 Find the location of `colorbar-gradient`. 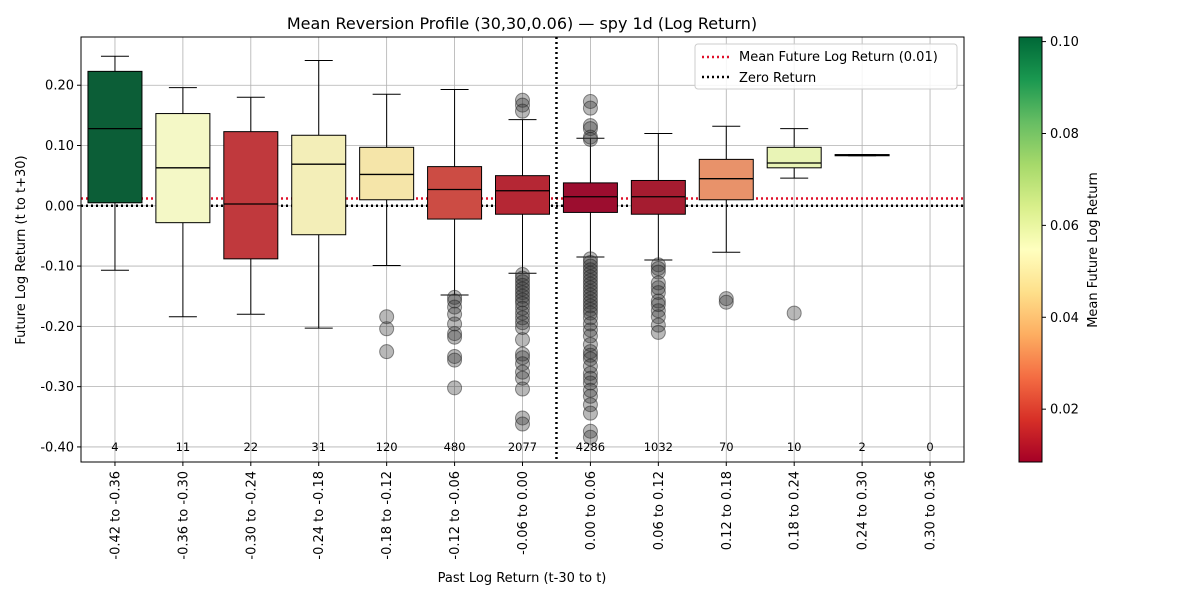

colorbar-gradient is located at coordinates (1030, 249).